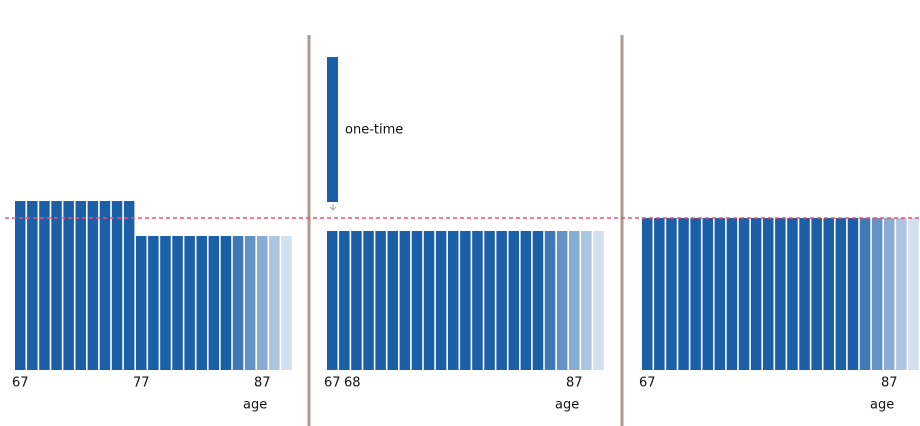 The image size is (920, 426). Describe the element at coordinates (332, 129) in the screenshot. I see `one-time-bar` at that location.